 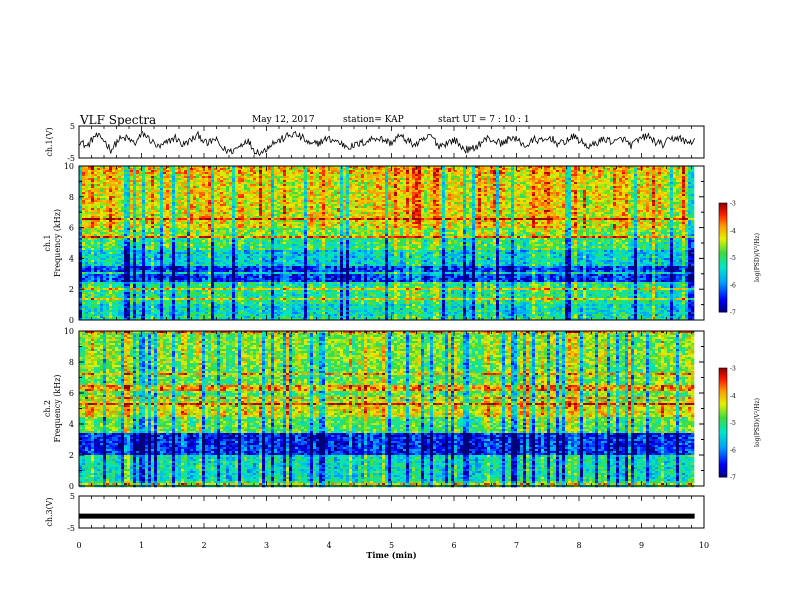 I want to click on x-tick-label: 5, so click(x=391, y=545).